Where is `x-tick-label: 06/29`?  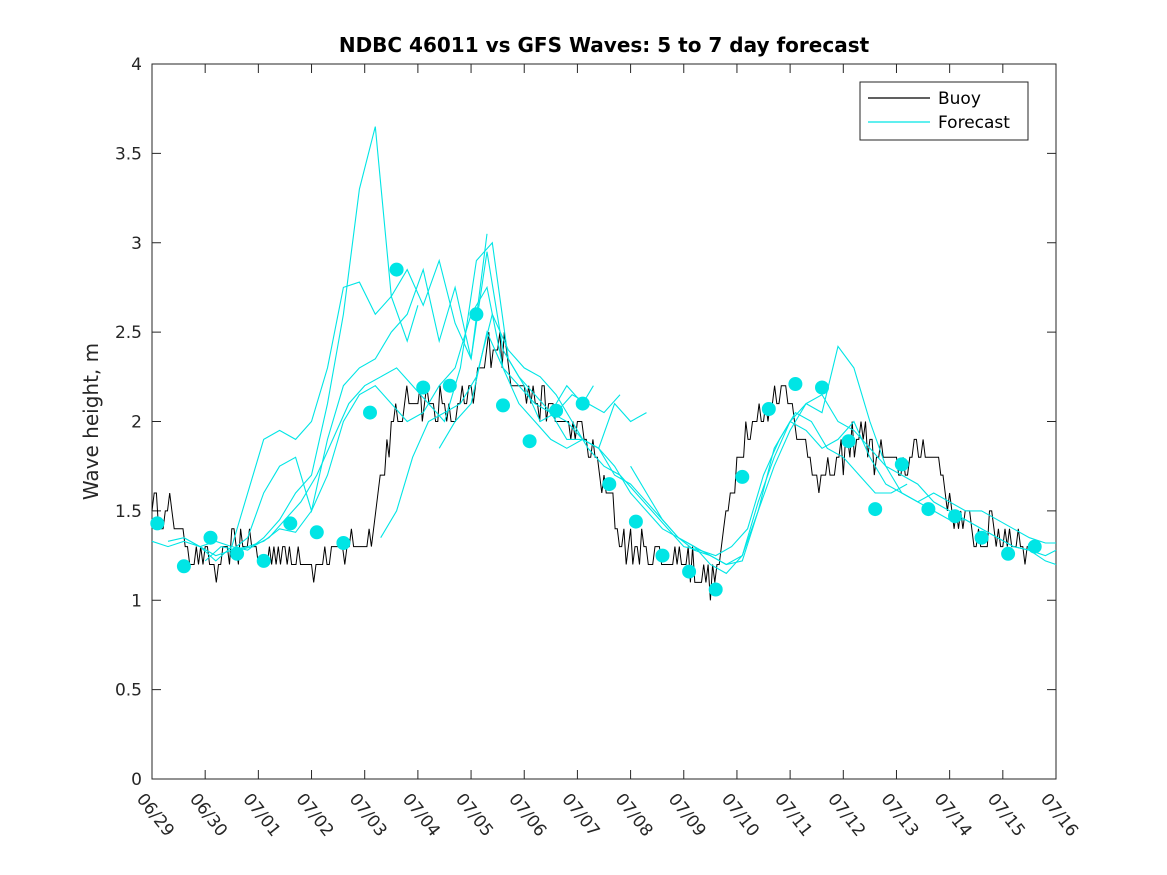 x-tick-label: 06/29 is located at coordinates (155, 815).